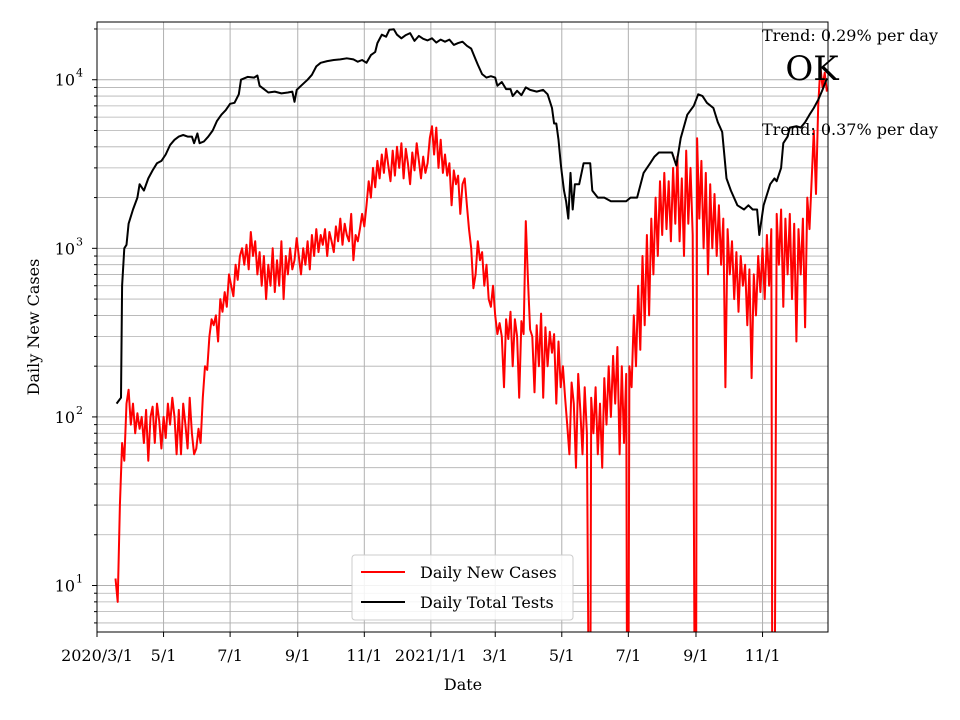  Describe the element at coordinates (463, 684) in the screenshot. I see `x-axis-label: Date` at that location.